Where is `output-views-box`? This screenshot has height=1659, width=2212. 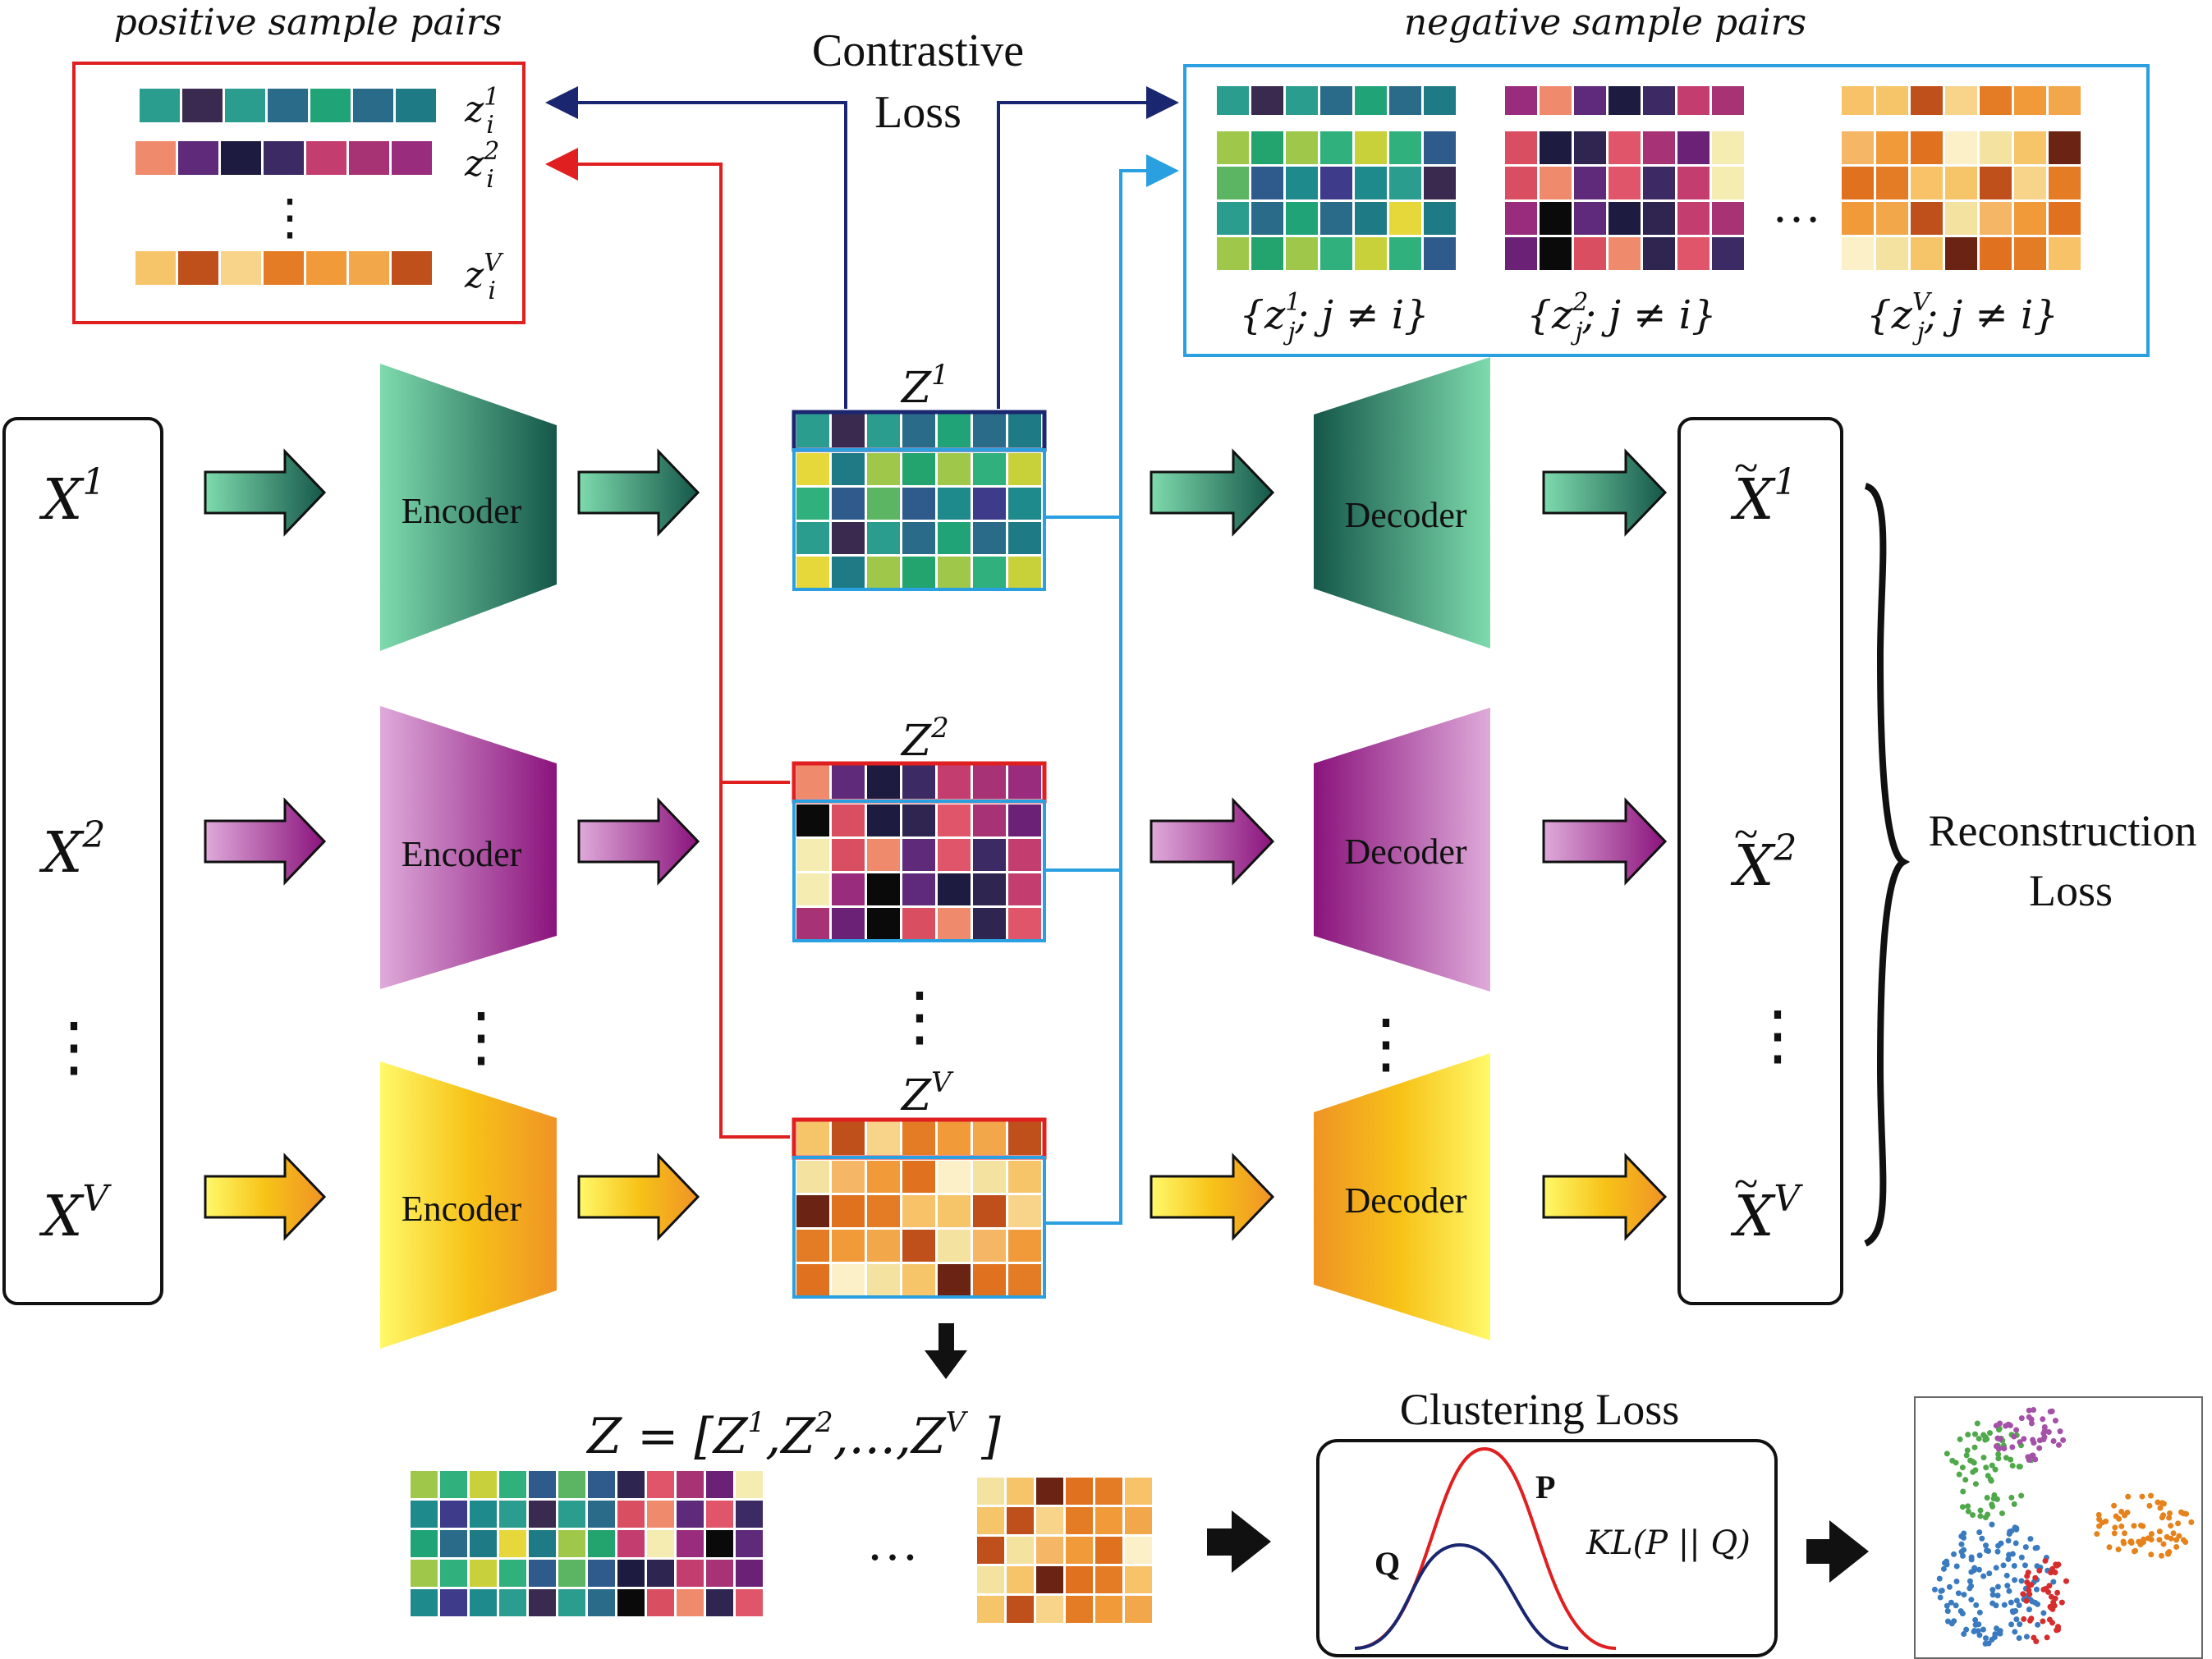 output-views-box is located at coordinates (1760, 861).